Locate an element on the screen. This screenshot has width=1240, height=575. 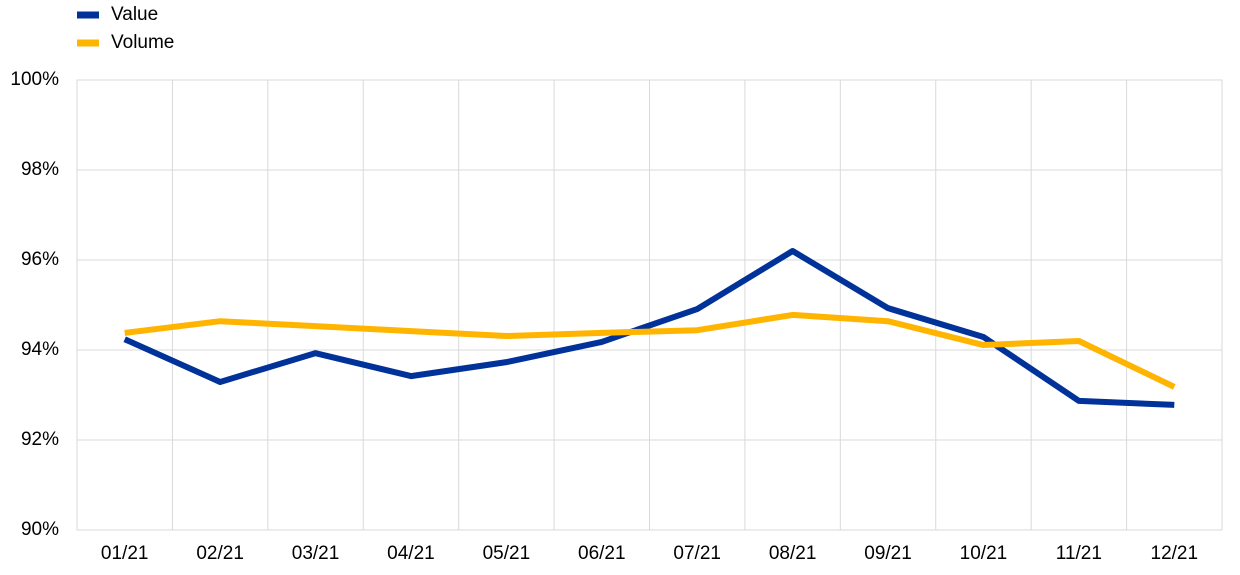
x-tick-label: 06/21 is located at coordinates (602, 553).